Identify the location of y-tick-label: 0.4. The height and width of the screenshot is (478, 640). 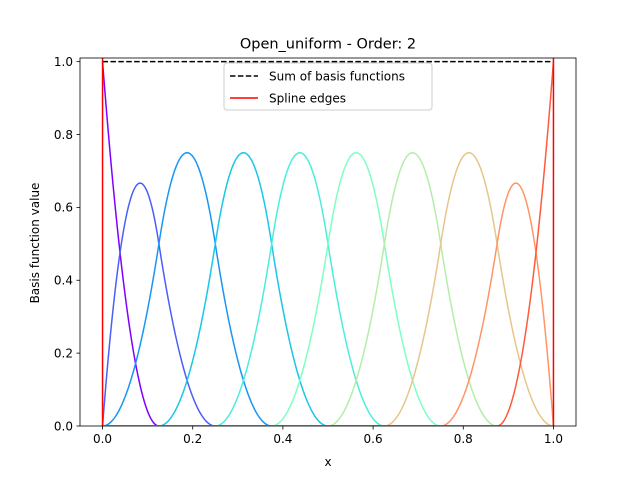
(63, 281).